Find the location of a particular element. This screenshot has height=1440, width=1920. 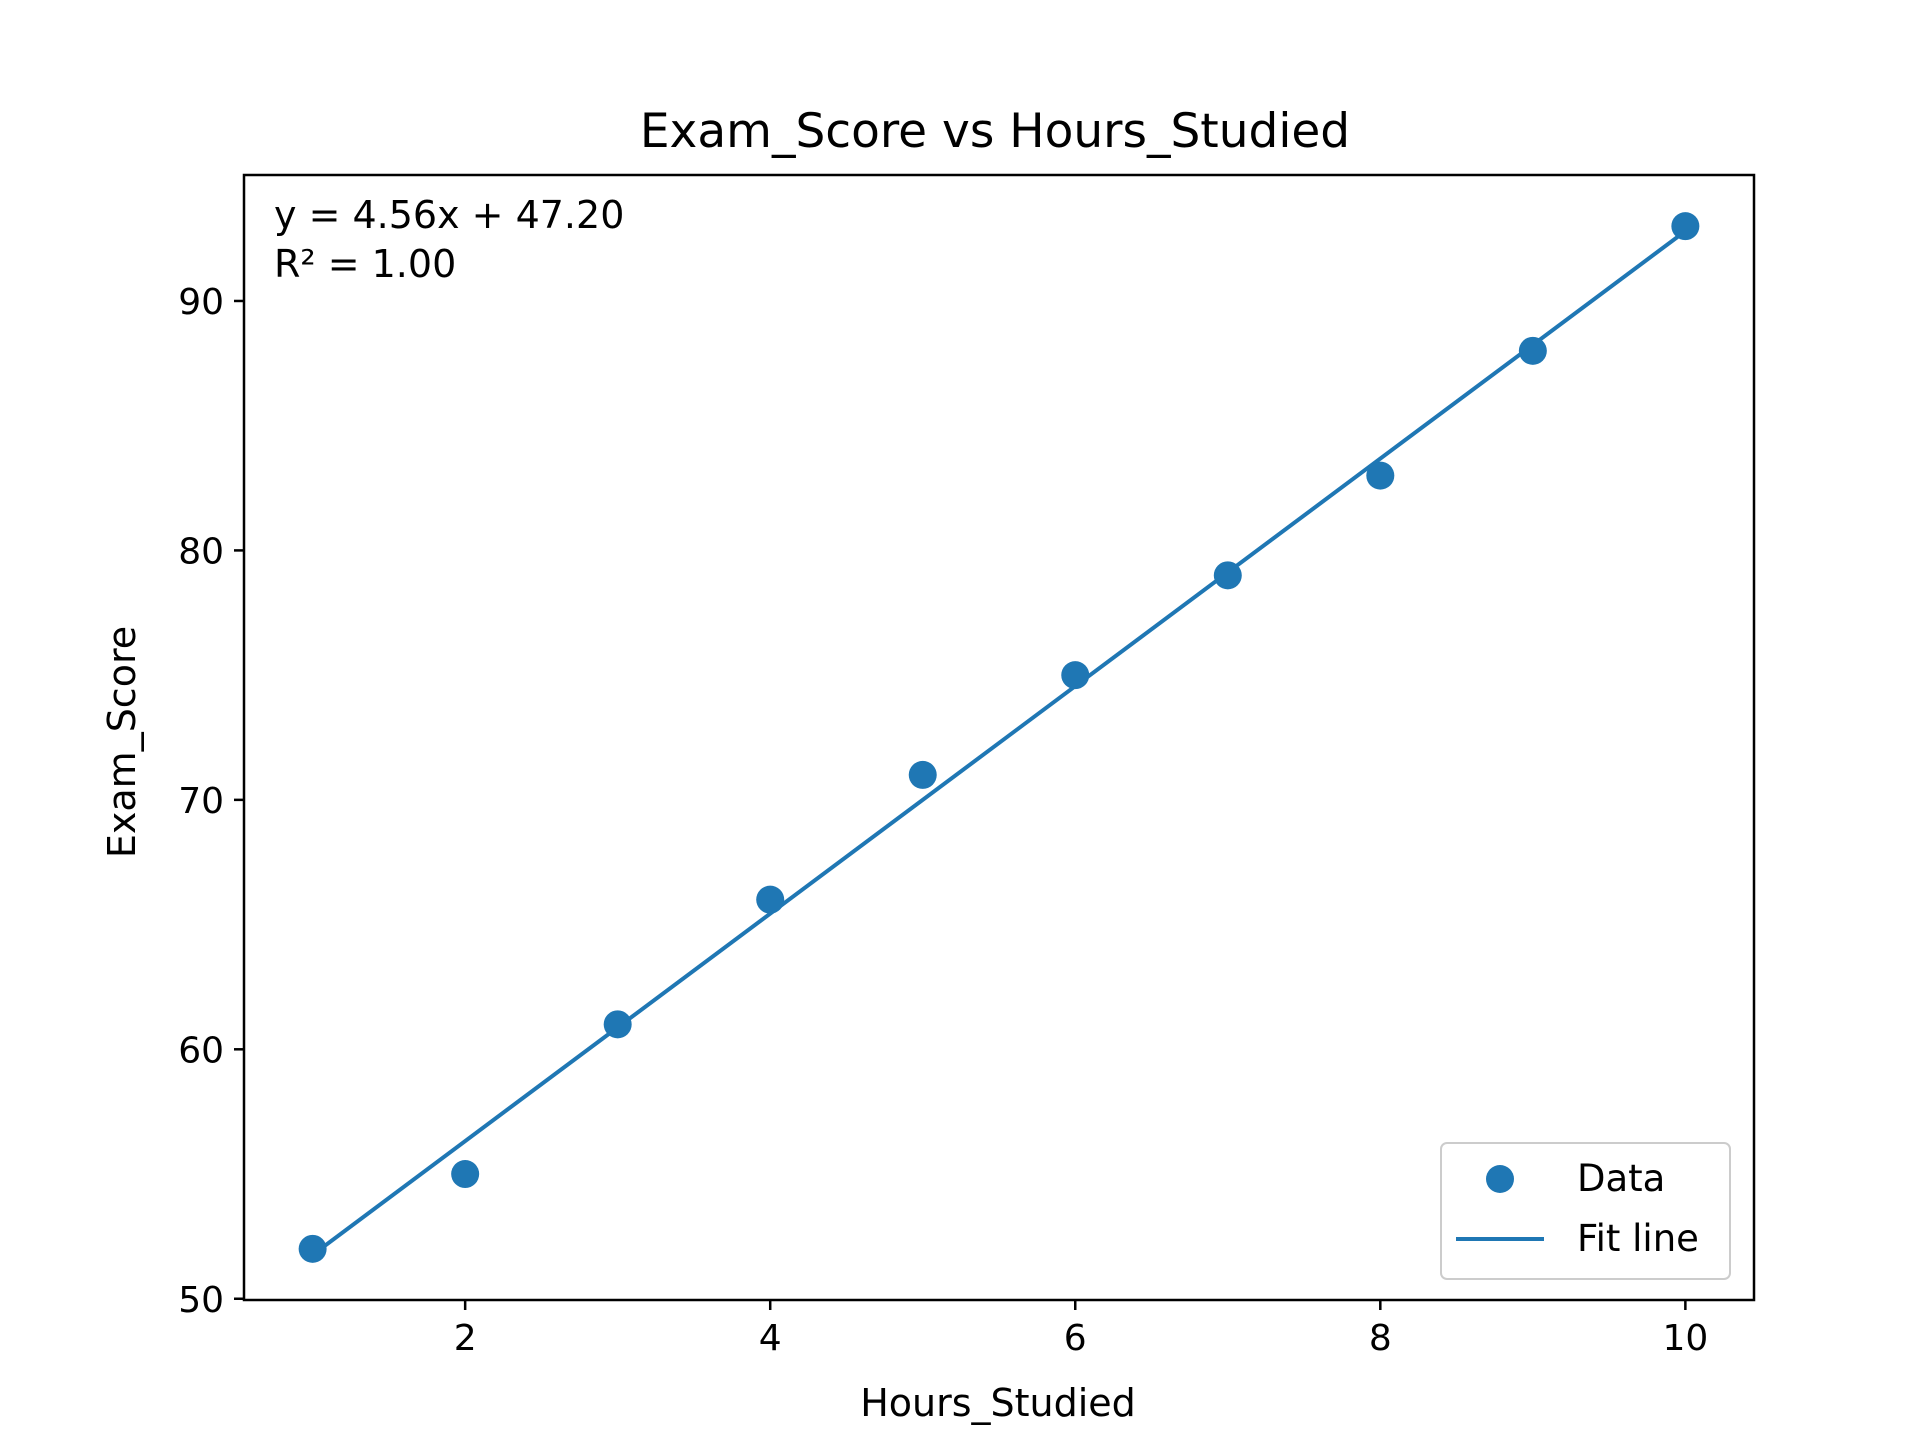

y-tick-label: 90 is located at coordinates (201, 302).